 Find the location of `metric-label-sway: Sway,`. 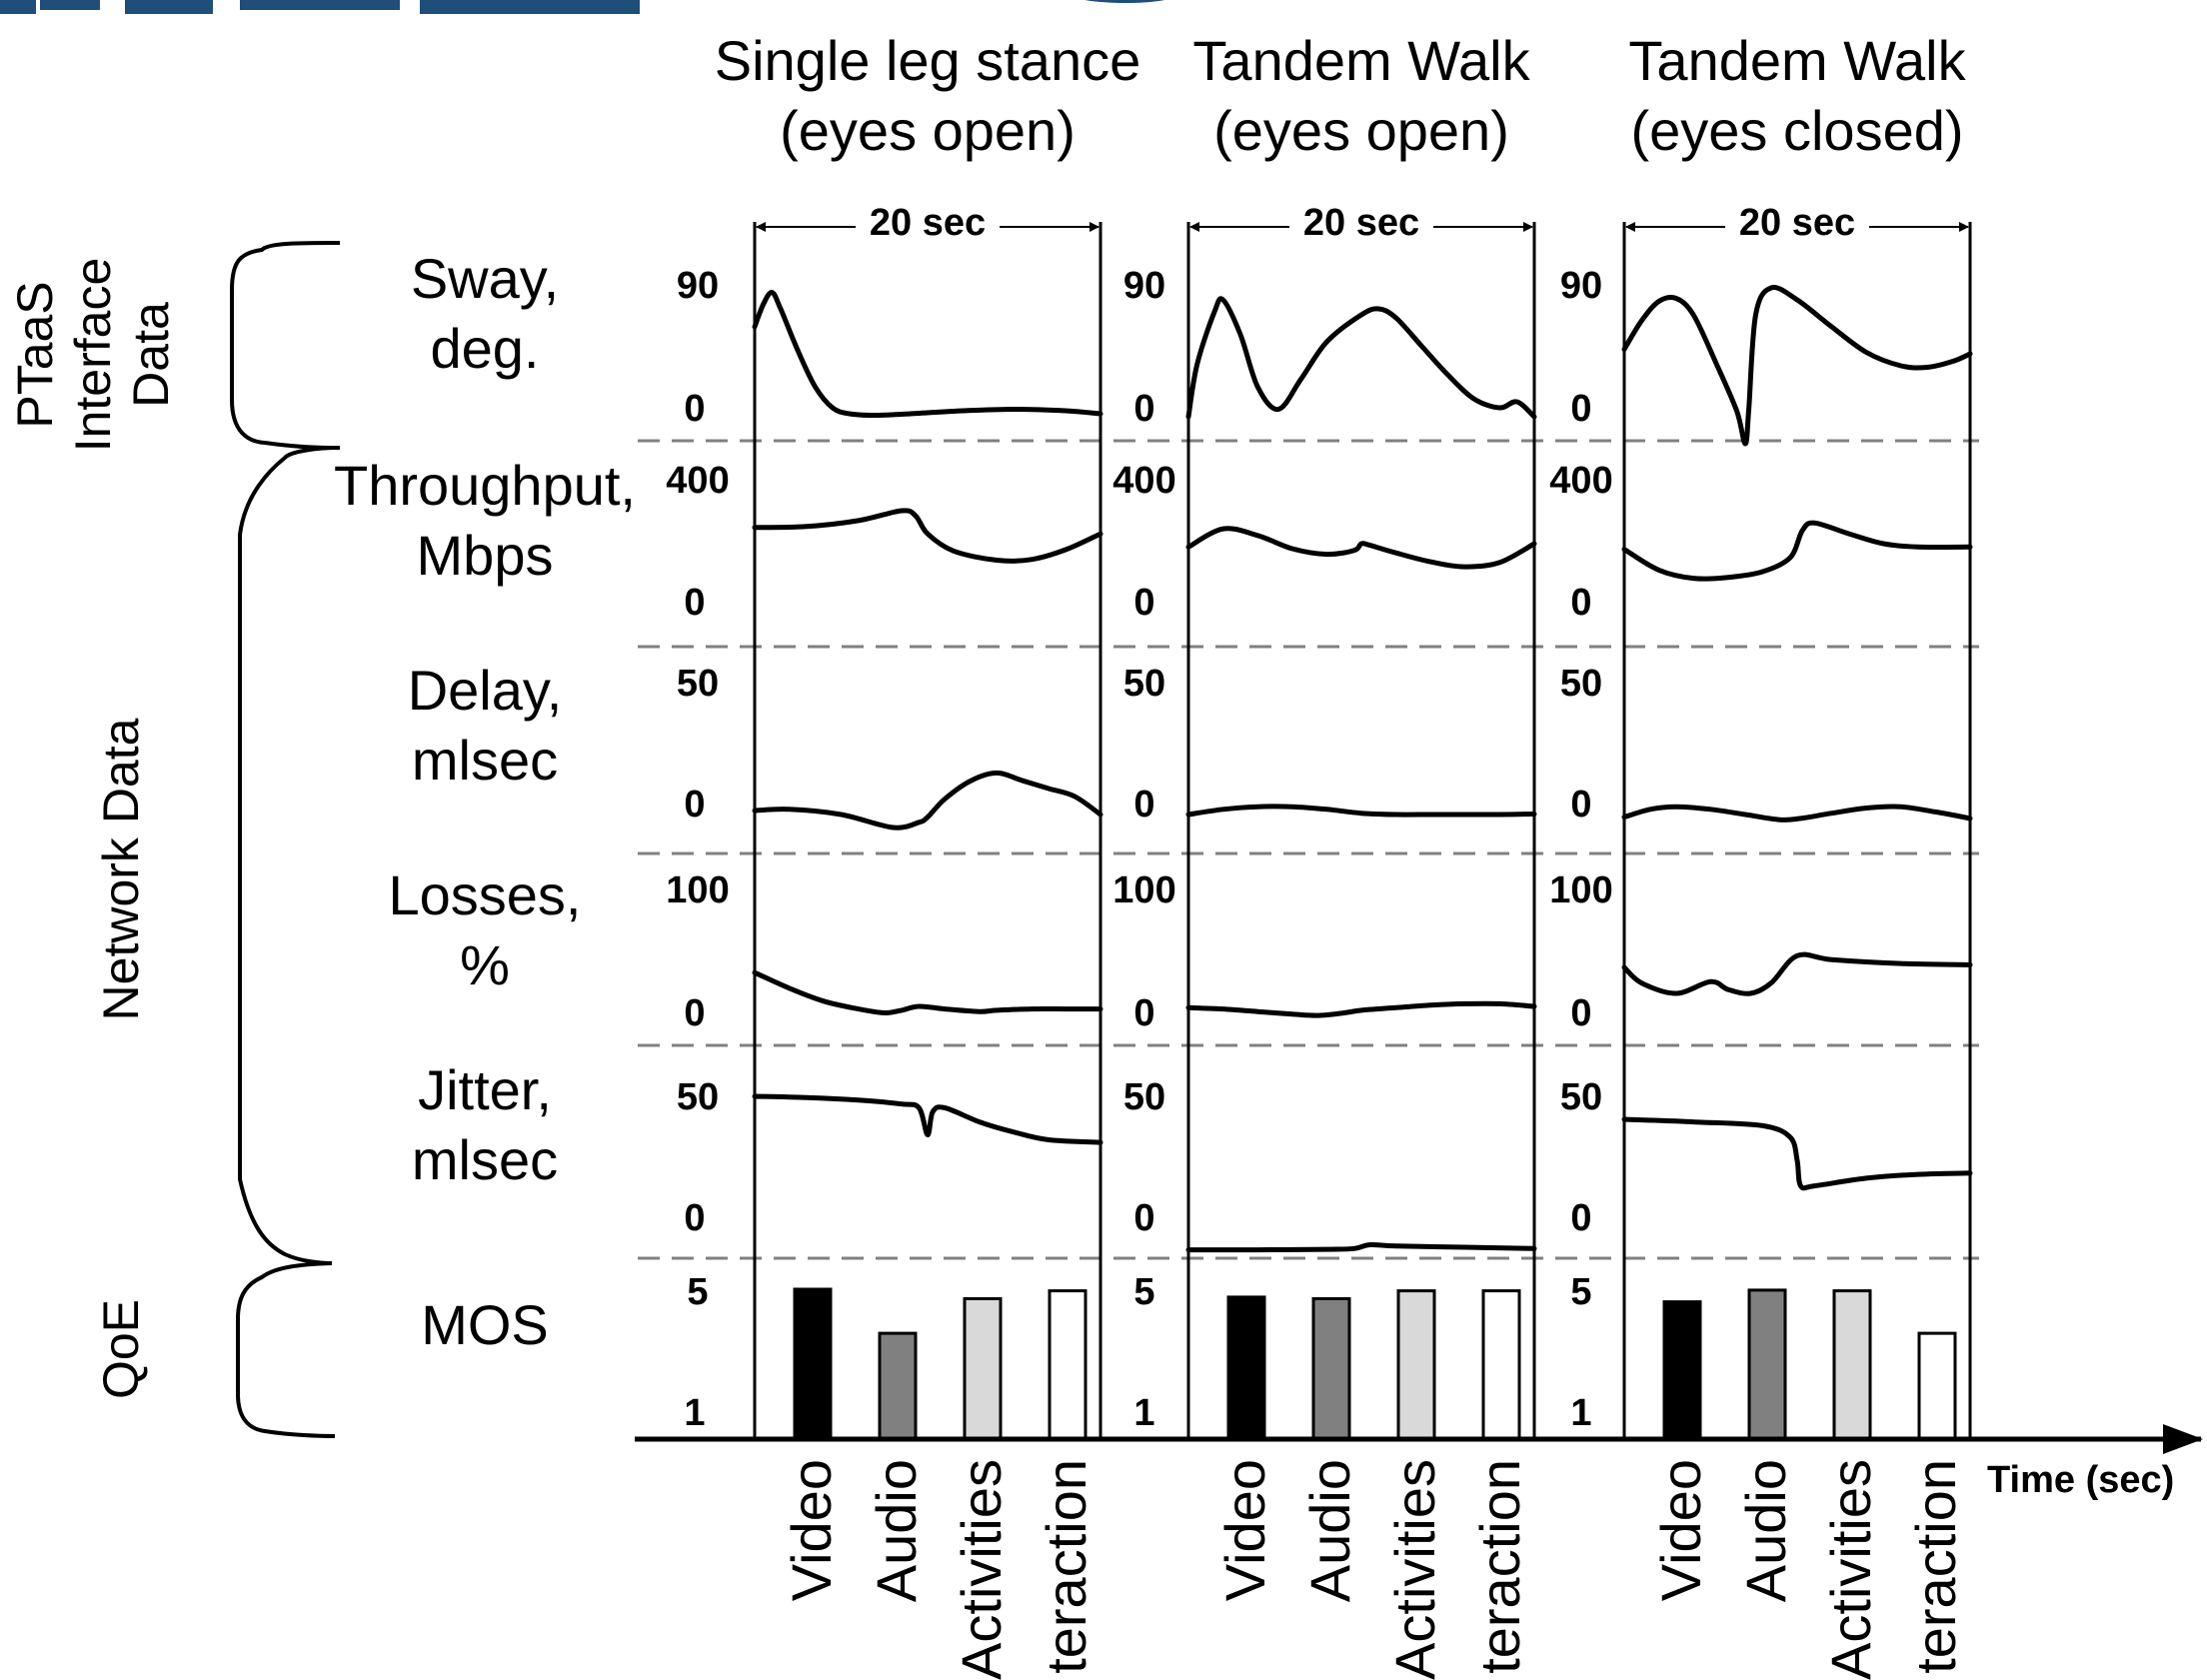

metric-label-sway: Sway, is located at coordinates (485, 278).